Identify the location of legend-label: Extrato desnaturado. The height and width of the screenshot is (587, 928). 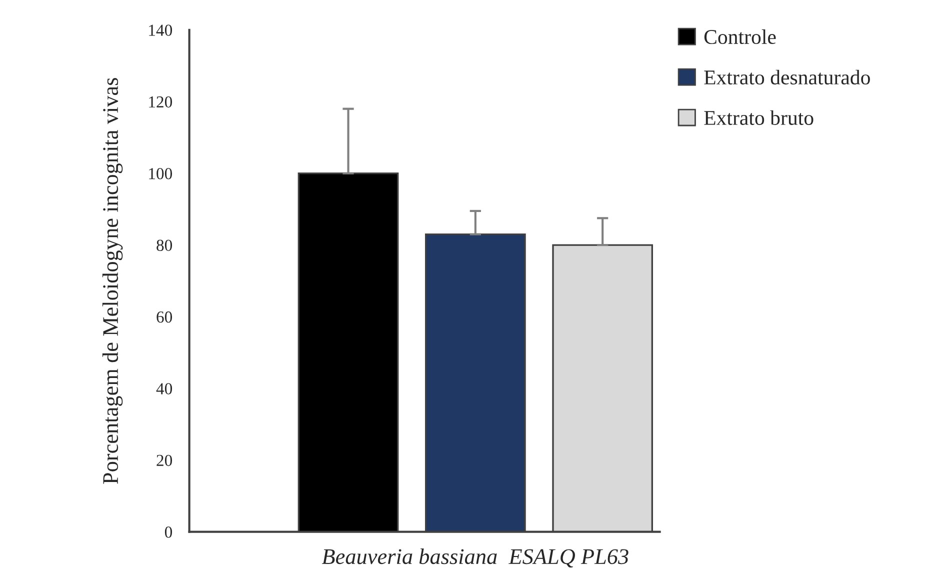
(787, 77).